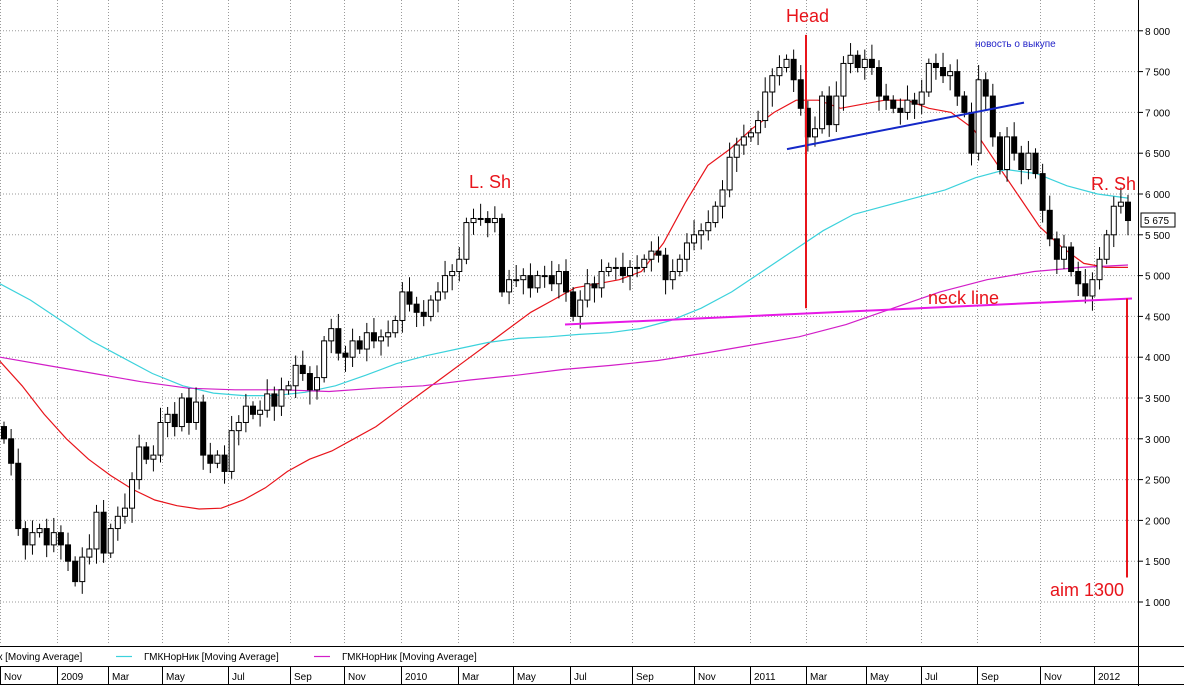  I want to click on y-tick-label: 2 000, so click(1157, 521).